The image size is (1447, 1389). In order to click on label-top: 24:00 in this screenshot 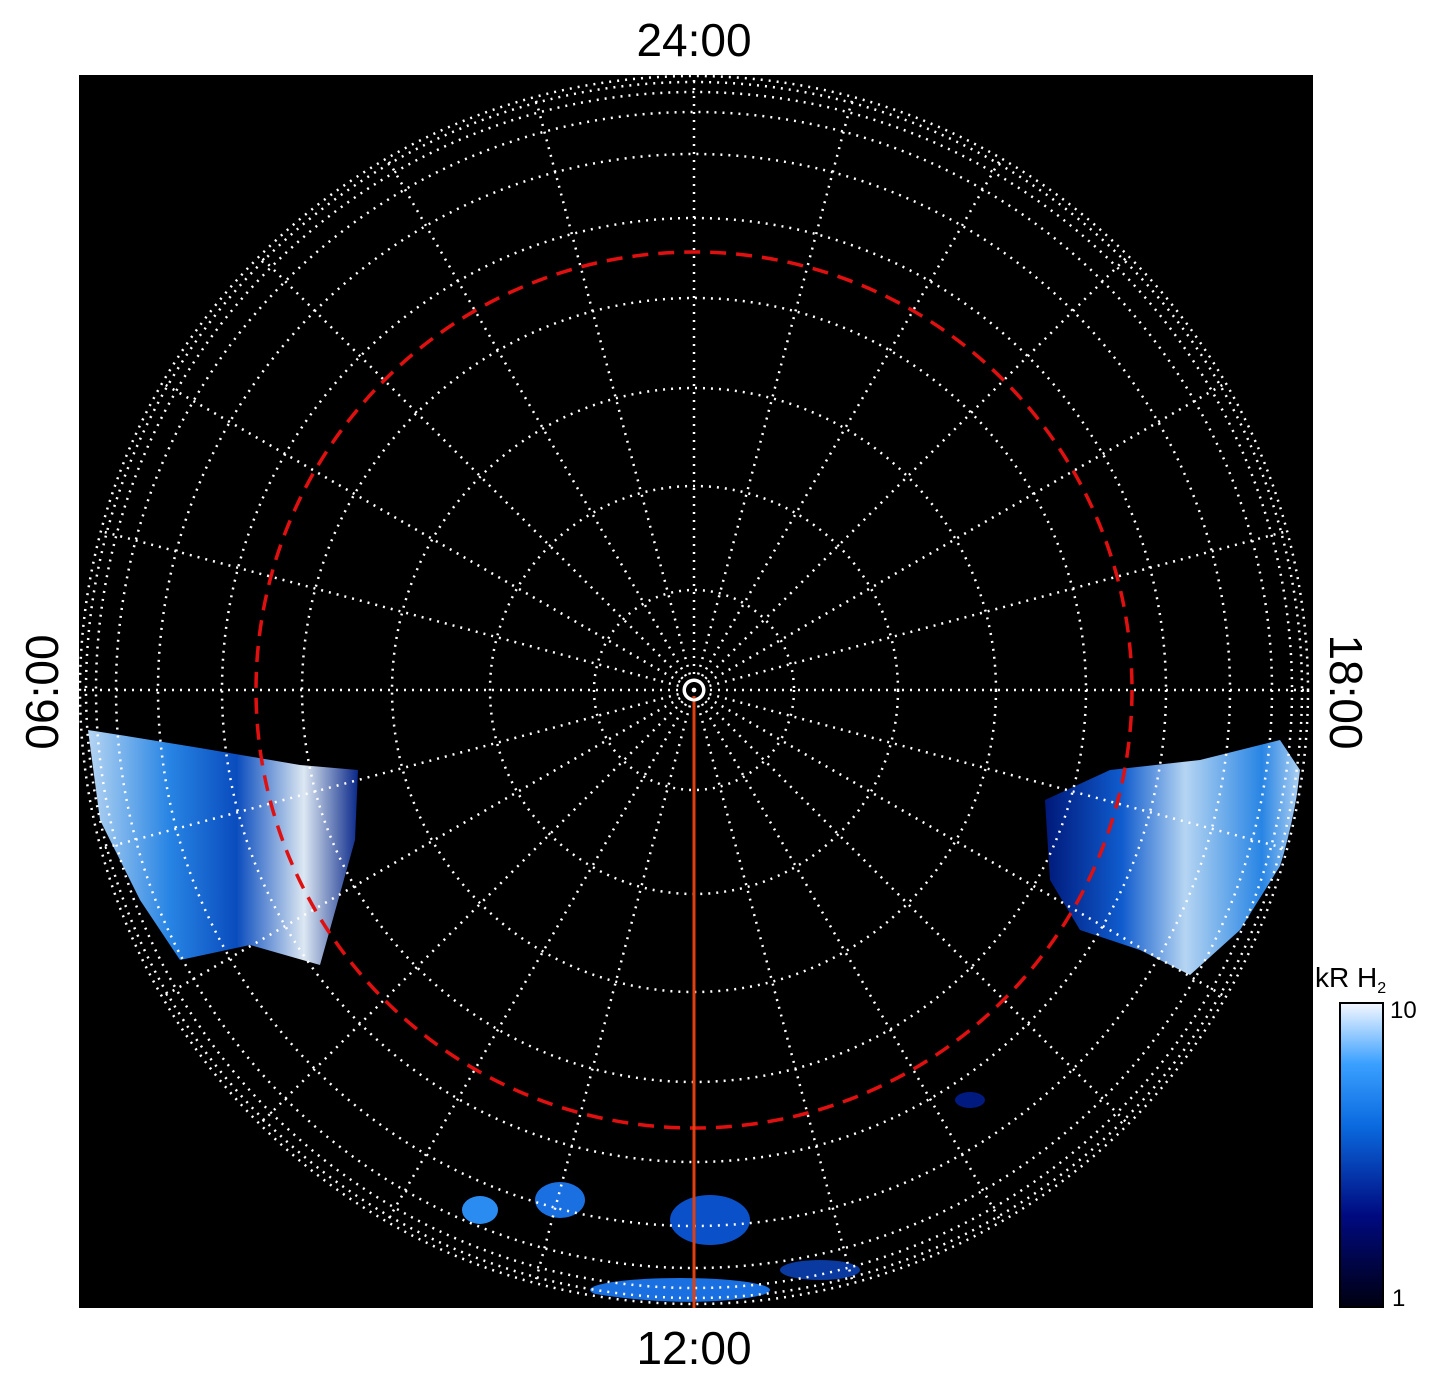, I will do `click(693, 40)`.